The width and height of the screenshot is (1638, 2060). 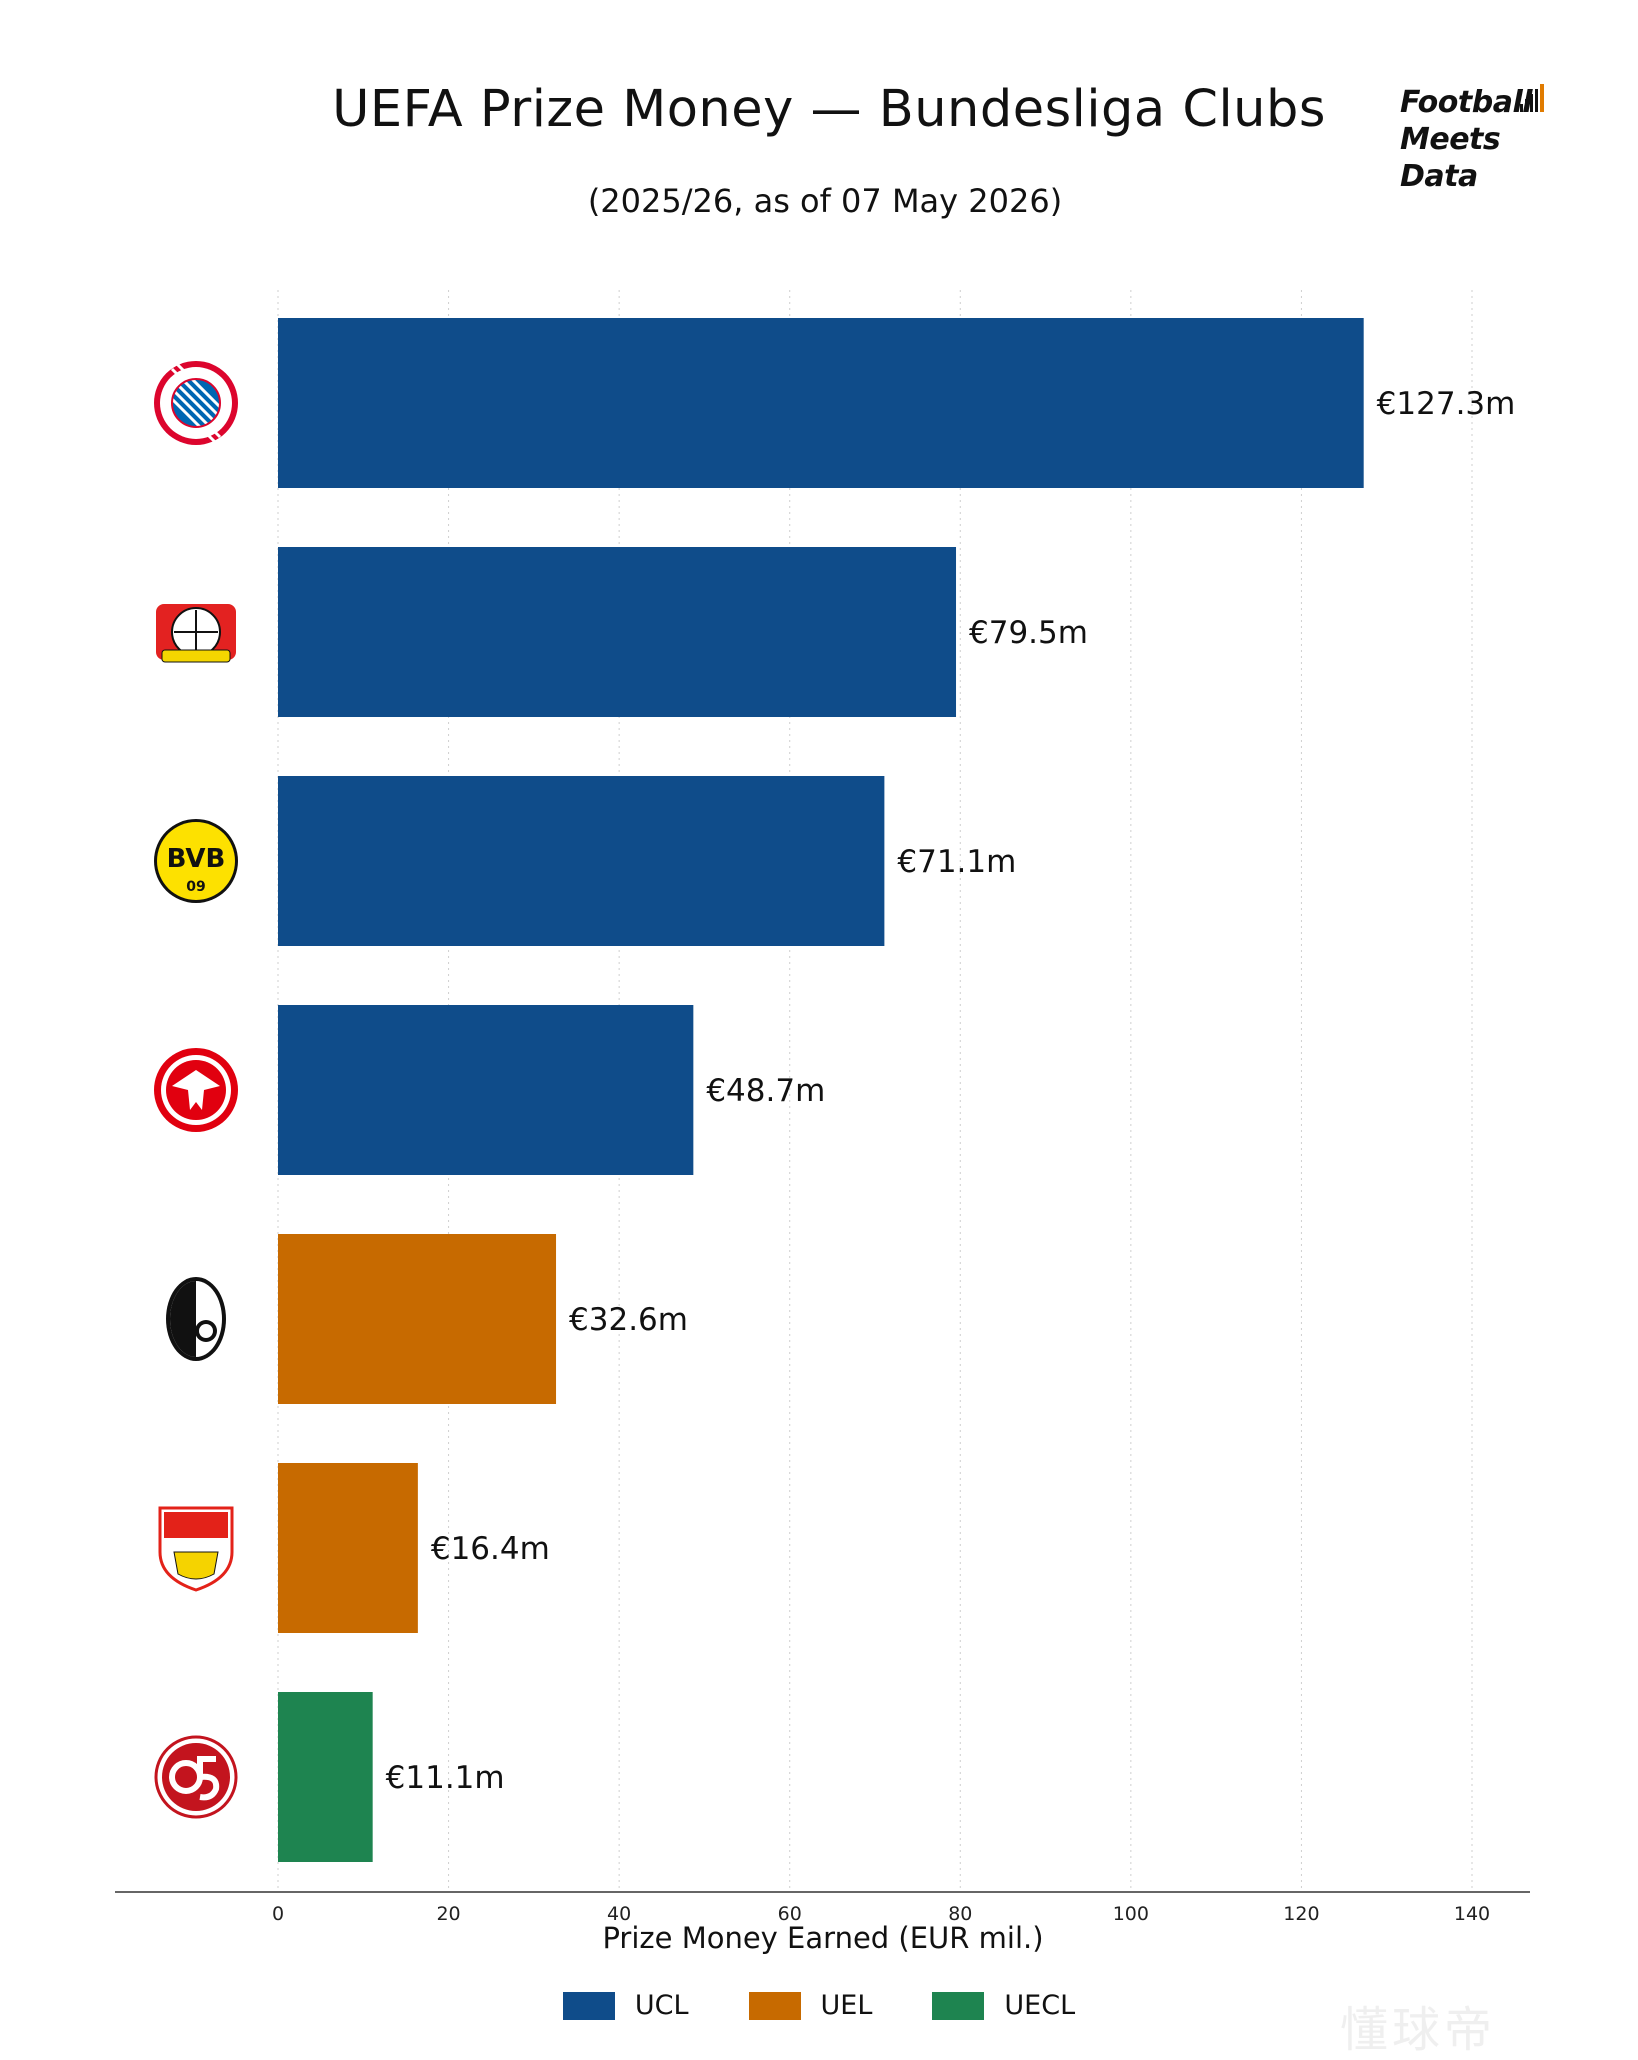 What do you see at coordinates (1131, 1914) in the screenshot?
I see `x-tick-label: 100` at bounding box center [1131, 1914].